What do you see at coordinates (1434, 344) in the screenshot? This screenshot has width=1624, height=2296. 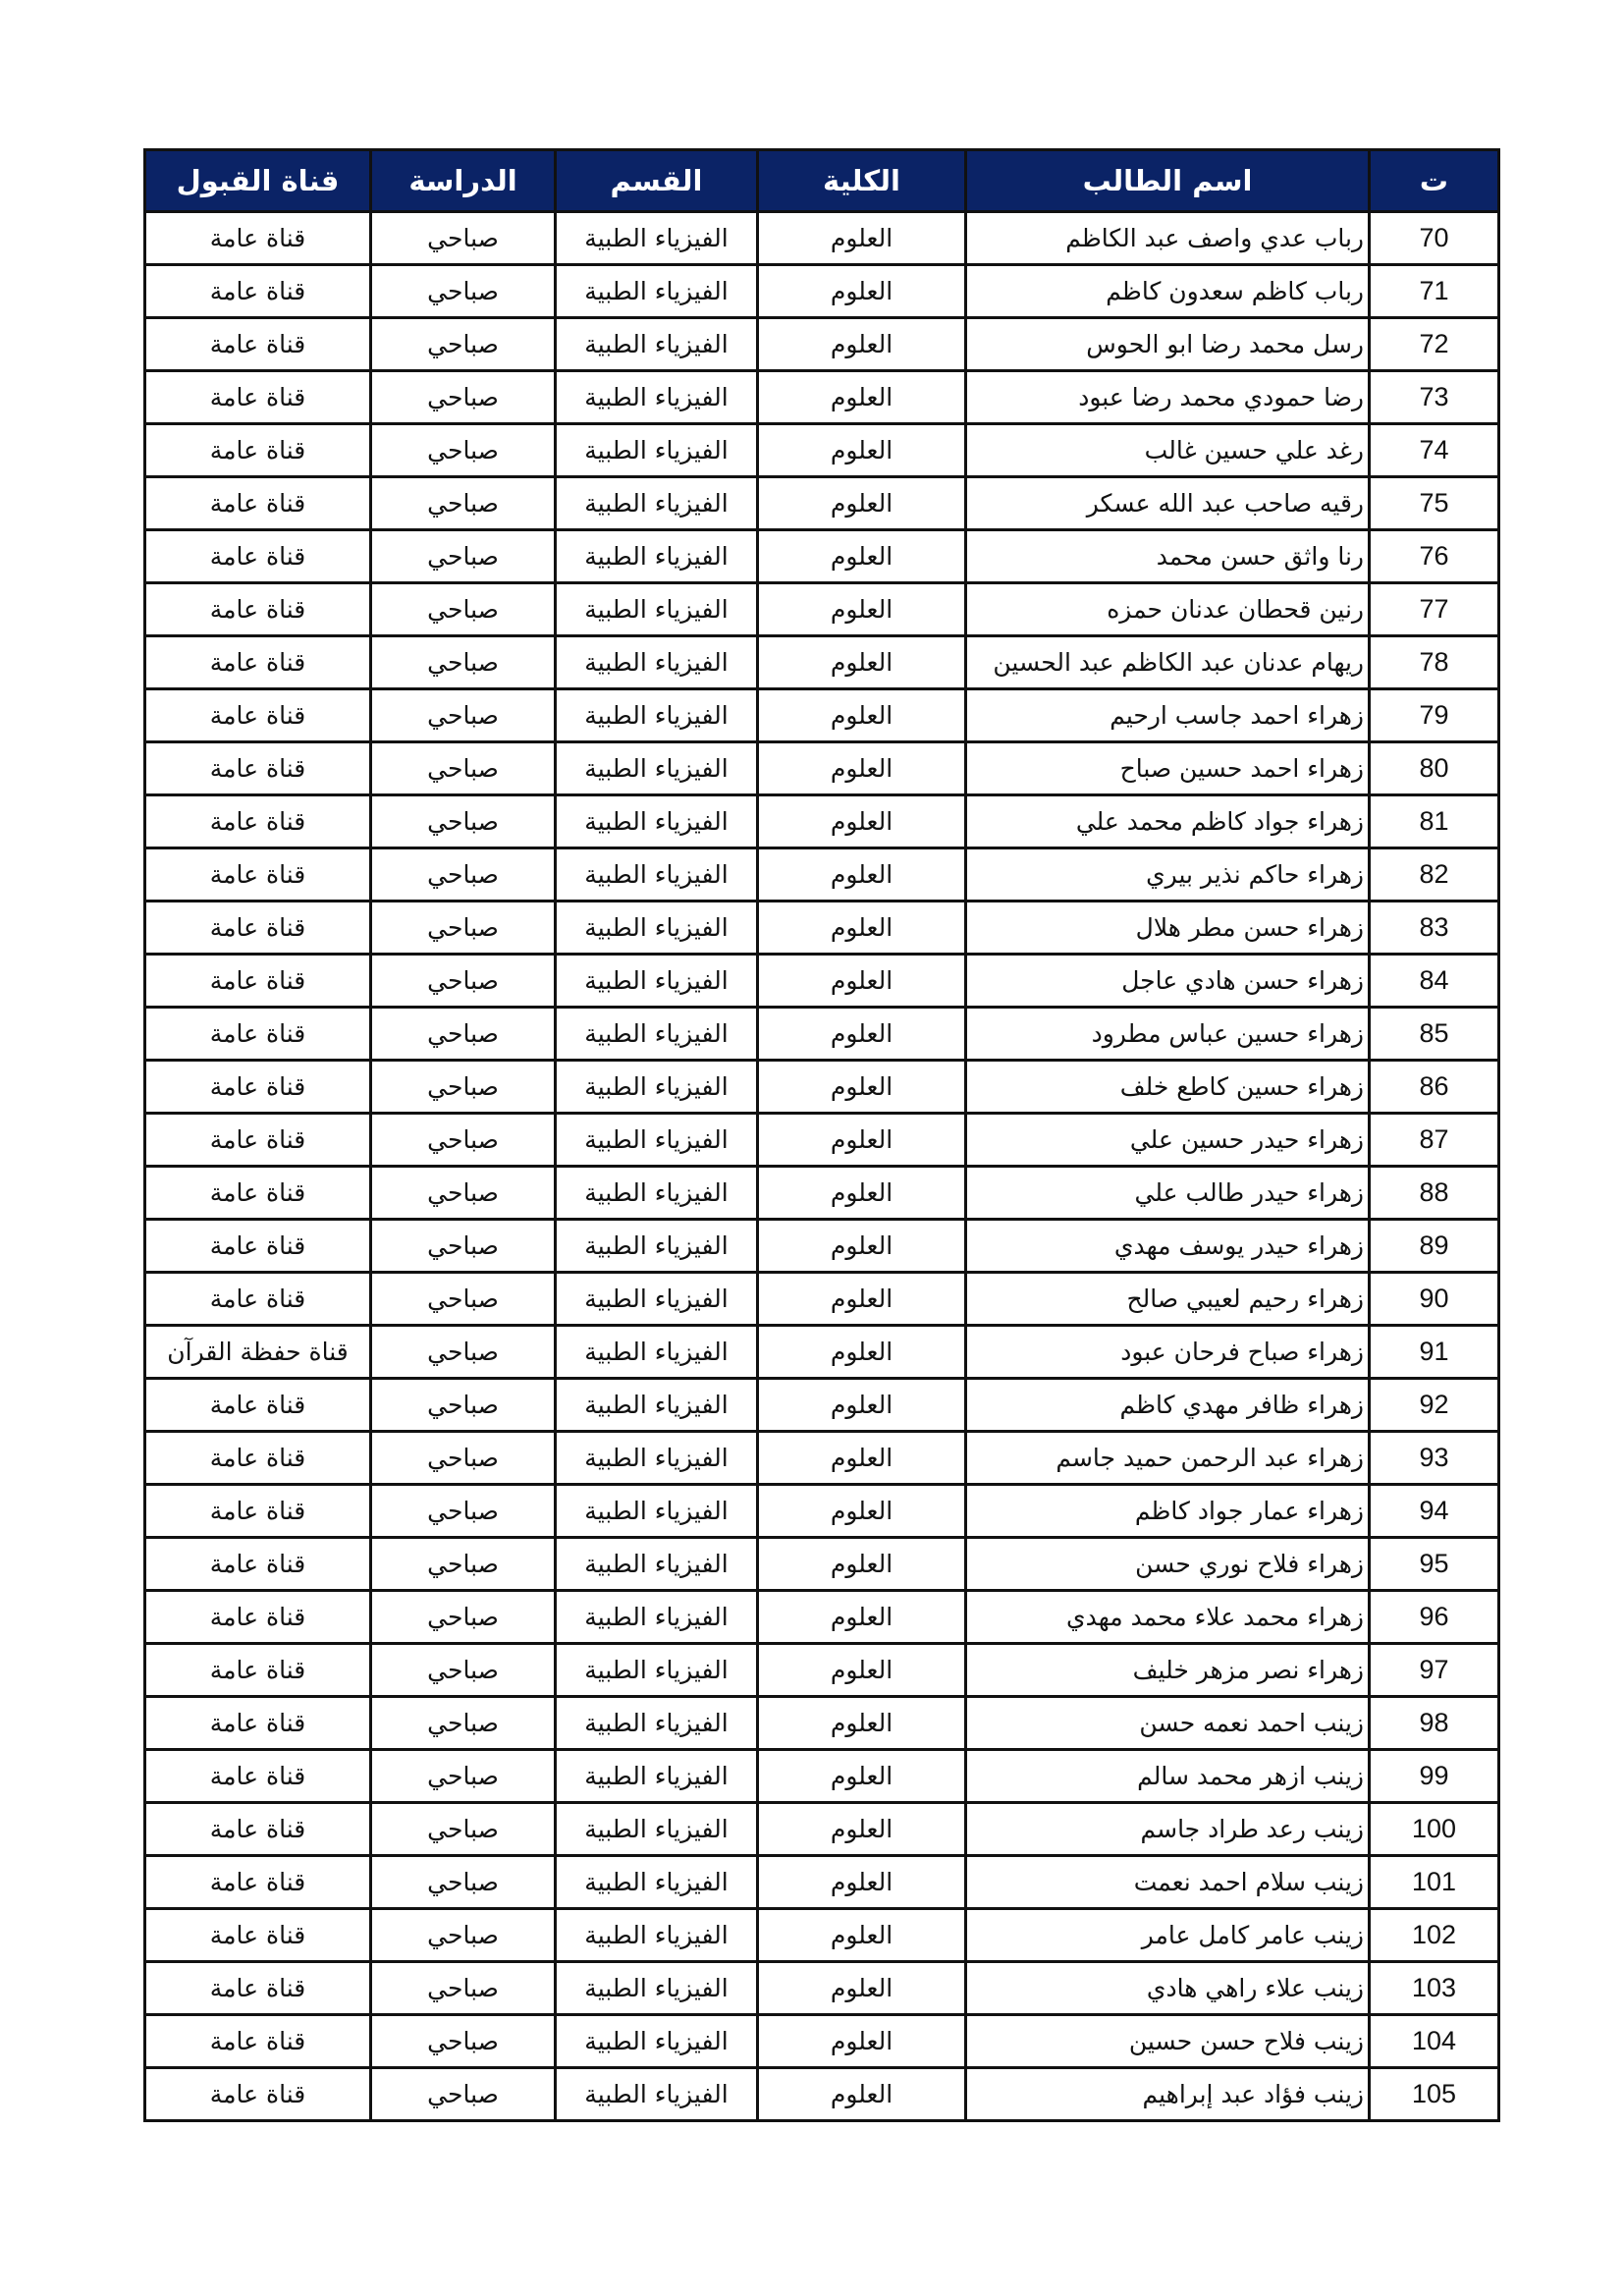 I see `cell-index: 72` at bounding box center [1434, 344].